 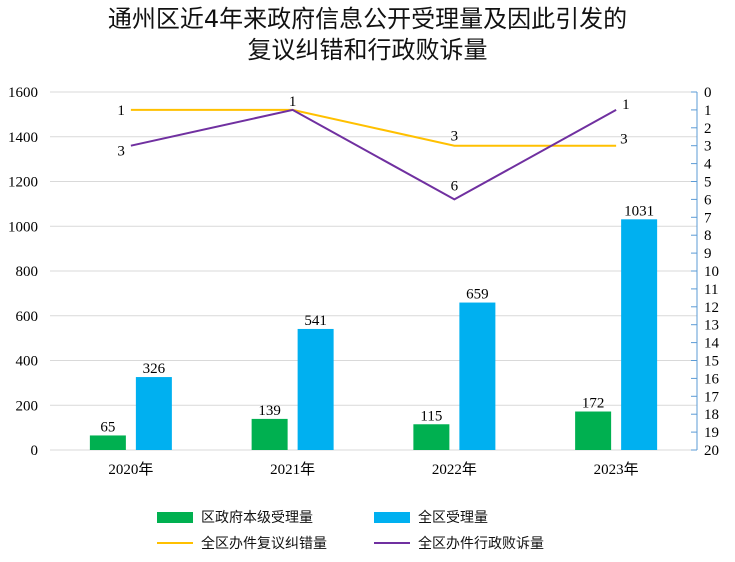 I want to click on y-right-tick-label: 1, so click(x=708, y=111).